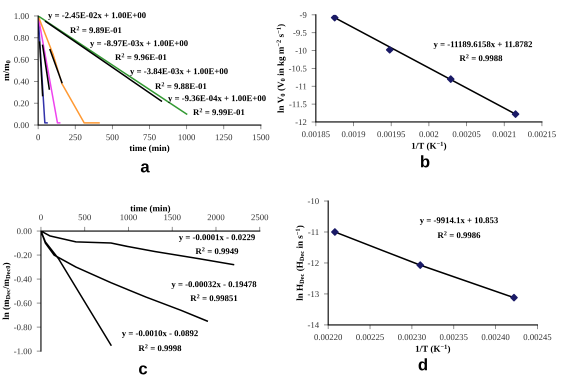  What do you see at coordinates (481, 58) in the screenshot?
I see `annotation: R$^{2}$ = 0.9988` at bounding box center [481, 58].